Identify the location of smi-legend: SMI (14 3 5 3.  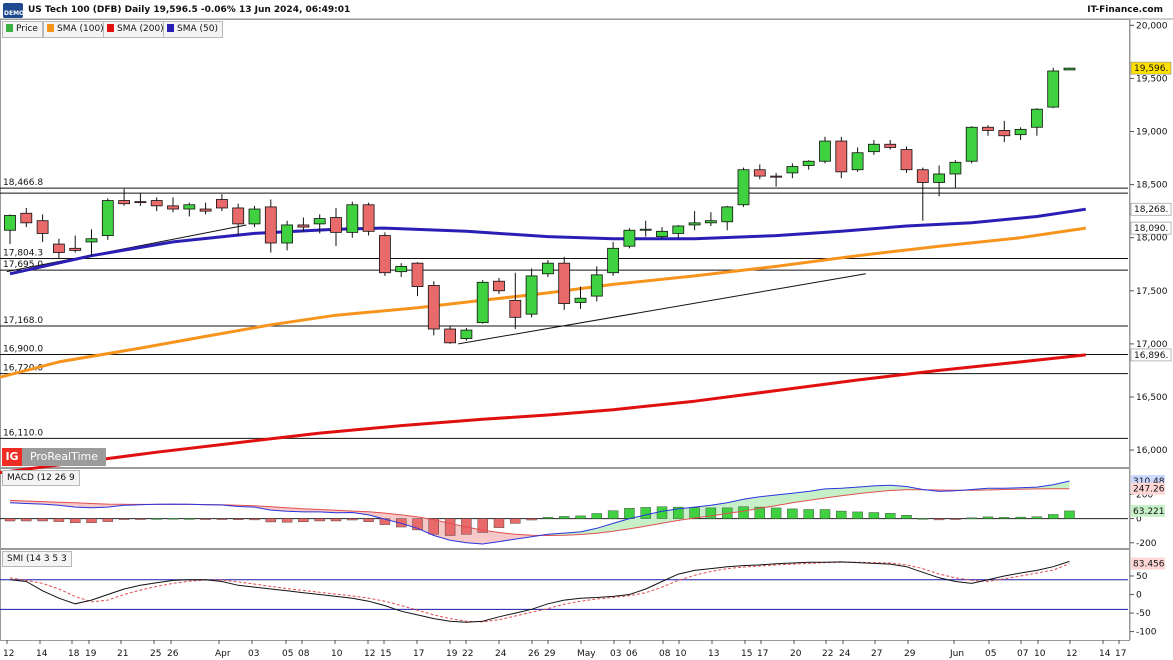
(37, 559).